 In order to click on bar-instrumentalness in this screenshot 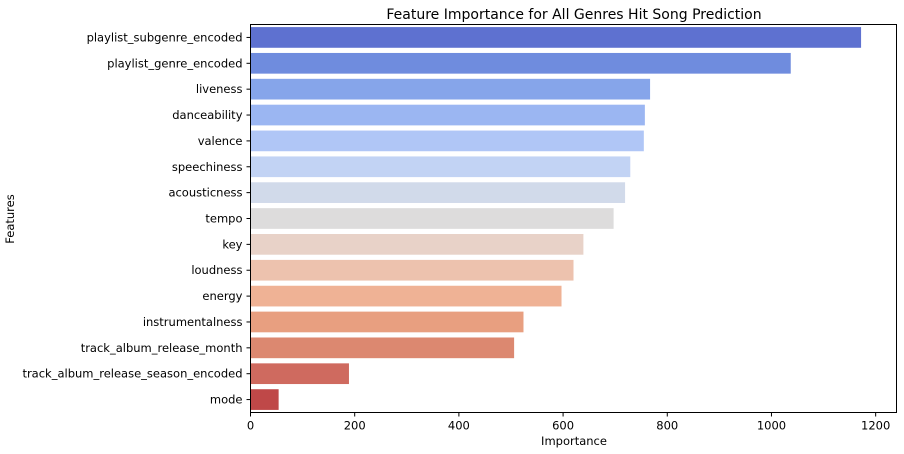, I will do `click(387, 322)`.